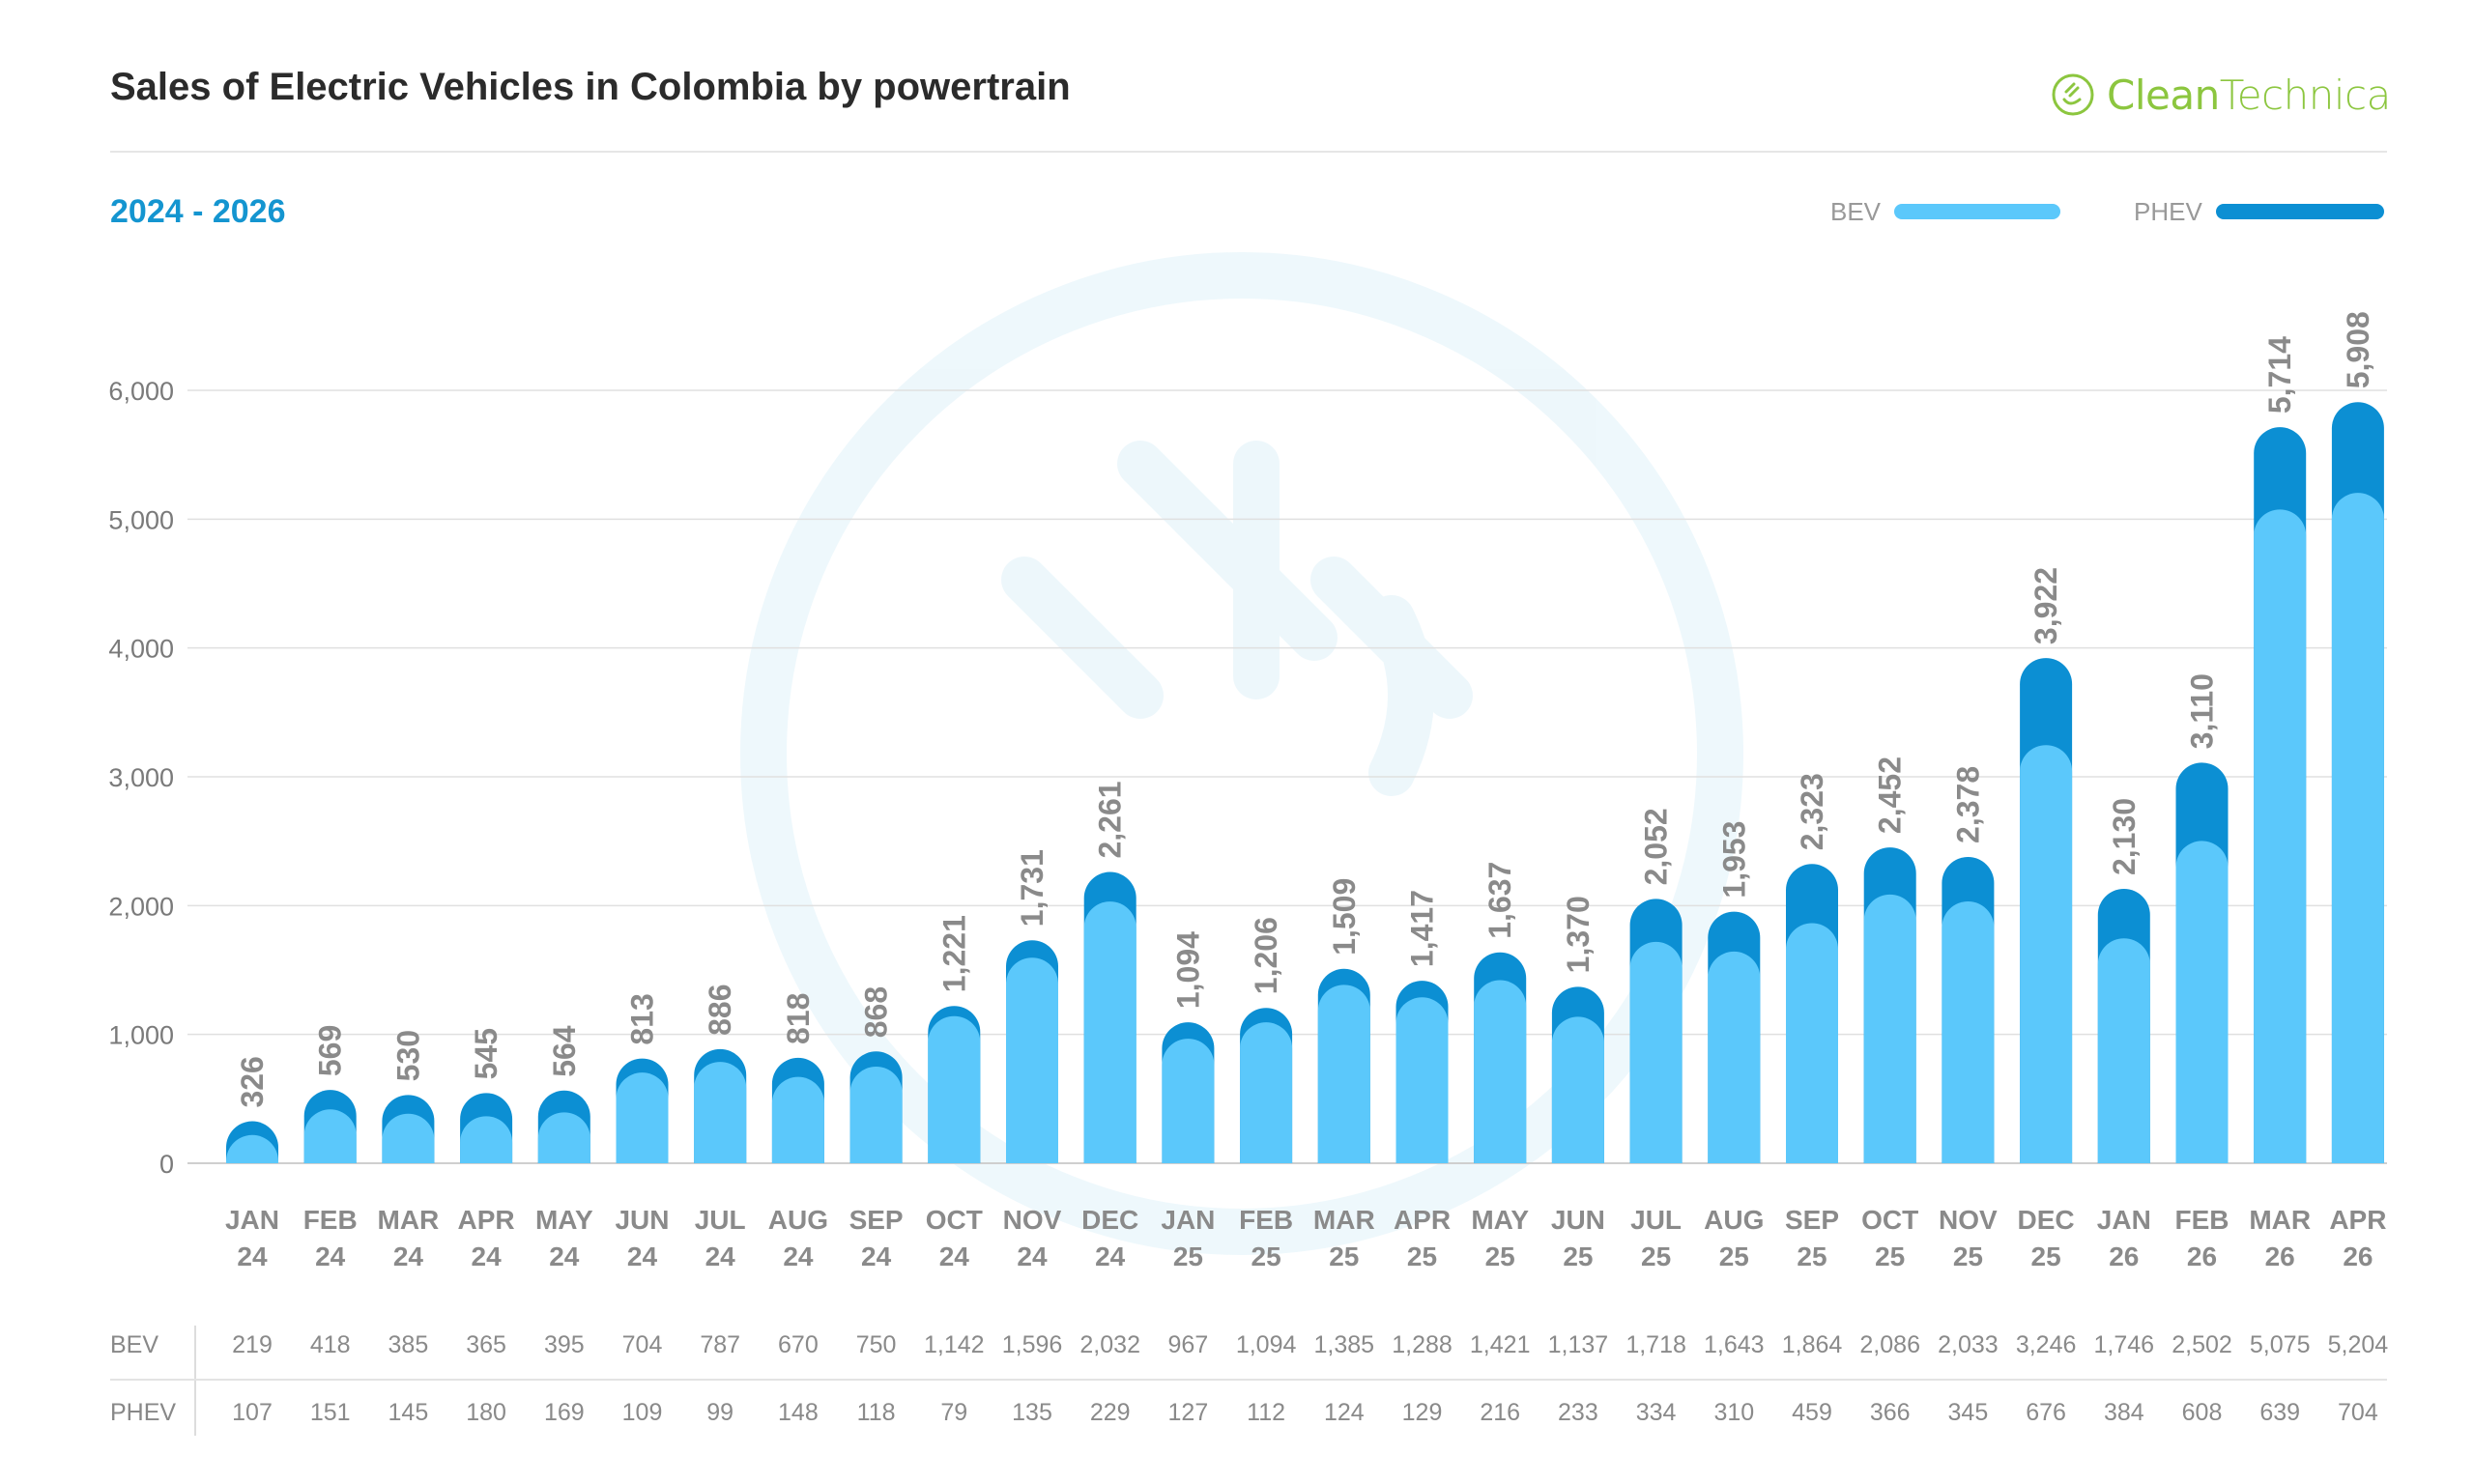 This screenshot has width=2474, height=1484. I want to click on total-value-label: 569, so click(330, 1050).